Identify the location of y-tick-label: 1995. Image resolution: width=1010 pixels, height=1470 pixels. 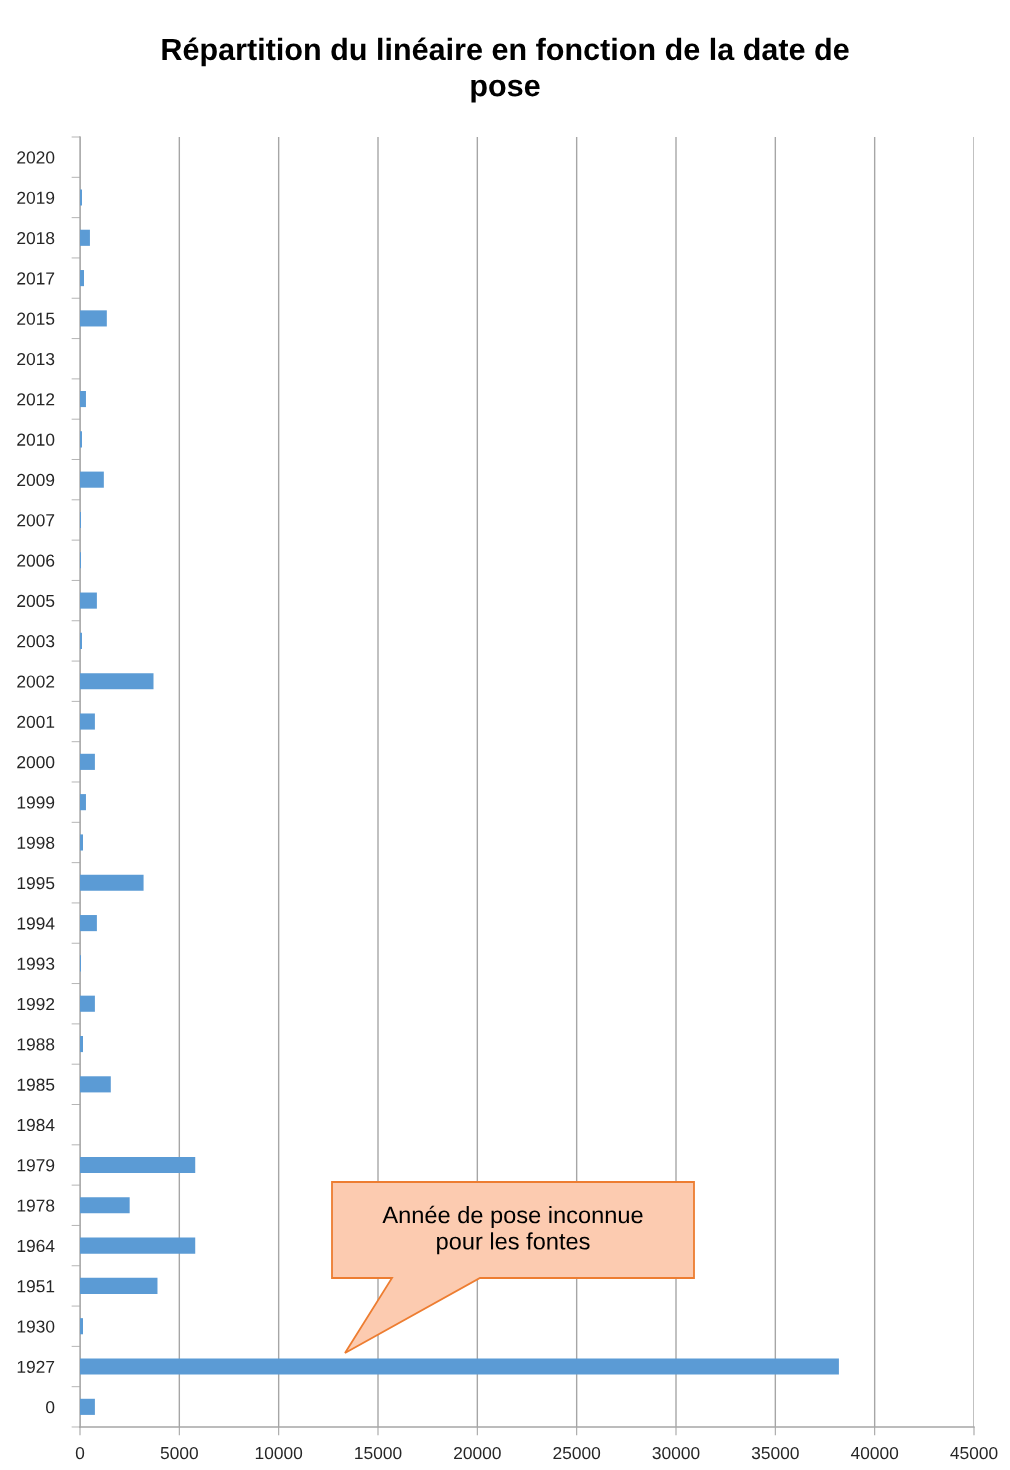
(36, 883).